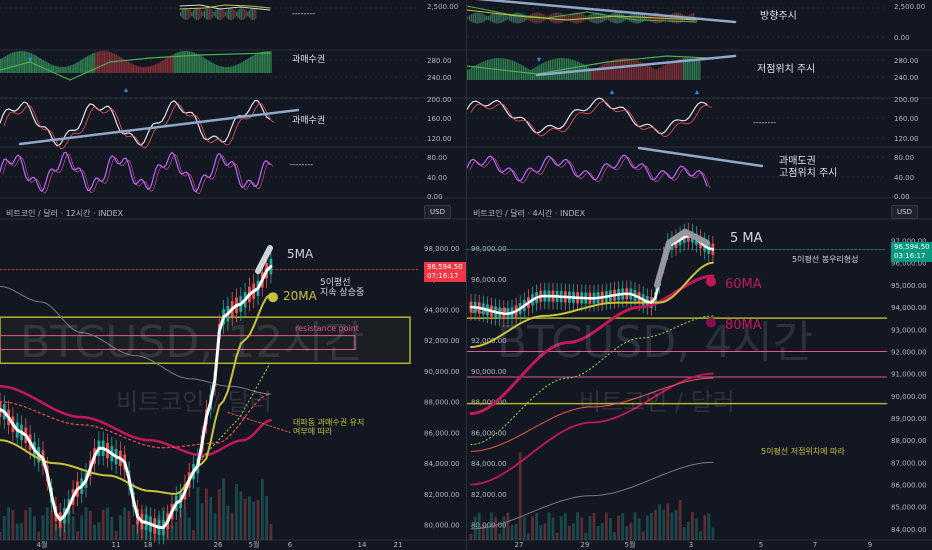 This screenshot has width=932, height=550. Describe the element at coordinates (592, 274) in the screenshot. I see `ma5-line` at that location.